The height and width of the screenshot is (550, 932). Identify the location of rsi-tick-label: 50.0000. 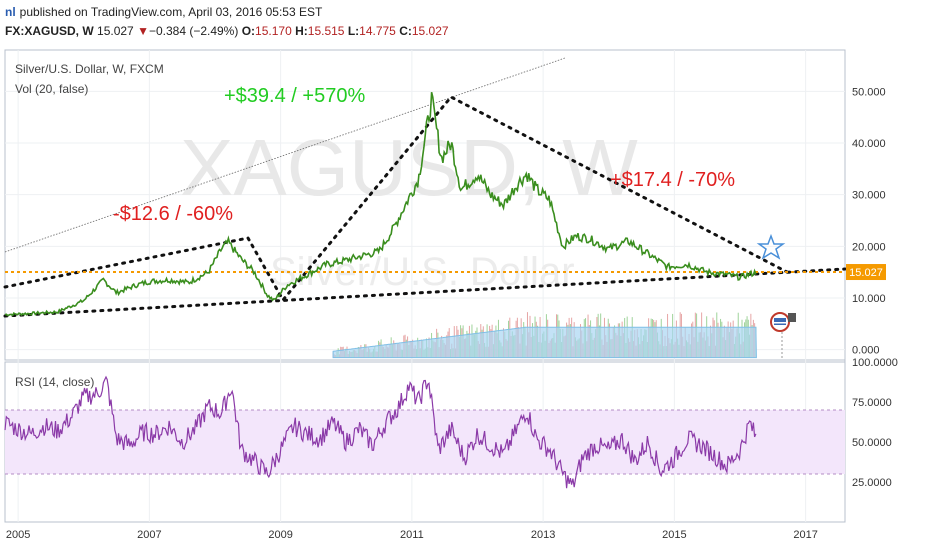
(872, 443).